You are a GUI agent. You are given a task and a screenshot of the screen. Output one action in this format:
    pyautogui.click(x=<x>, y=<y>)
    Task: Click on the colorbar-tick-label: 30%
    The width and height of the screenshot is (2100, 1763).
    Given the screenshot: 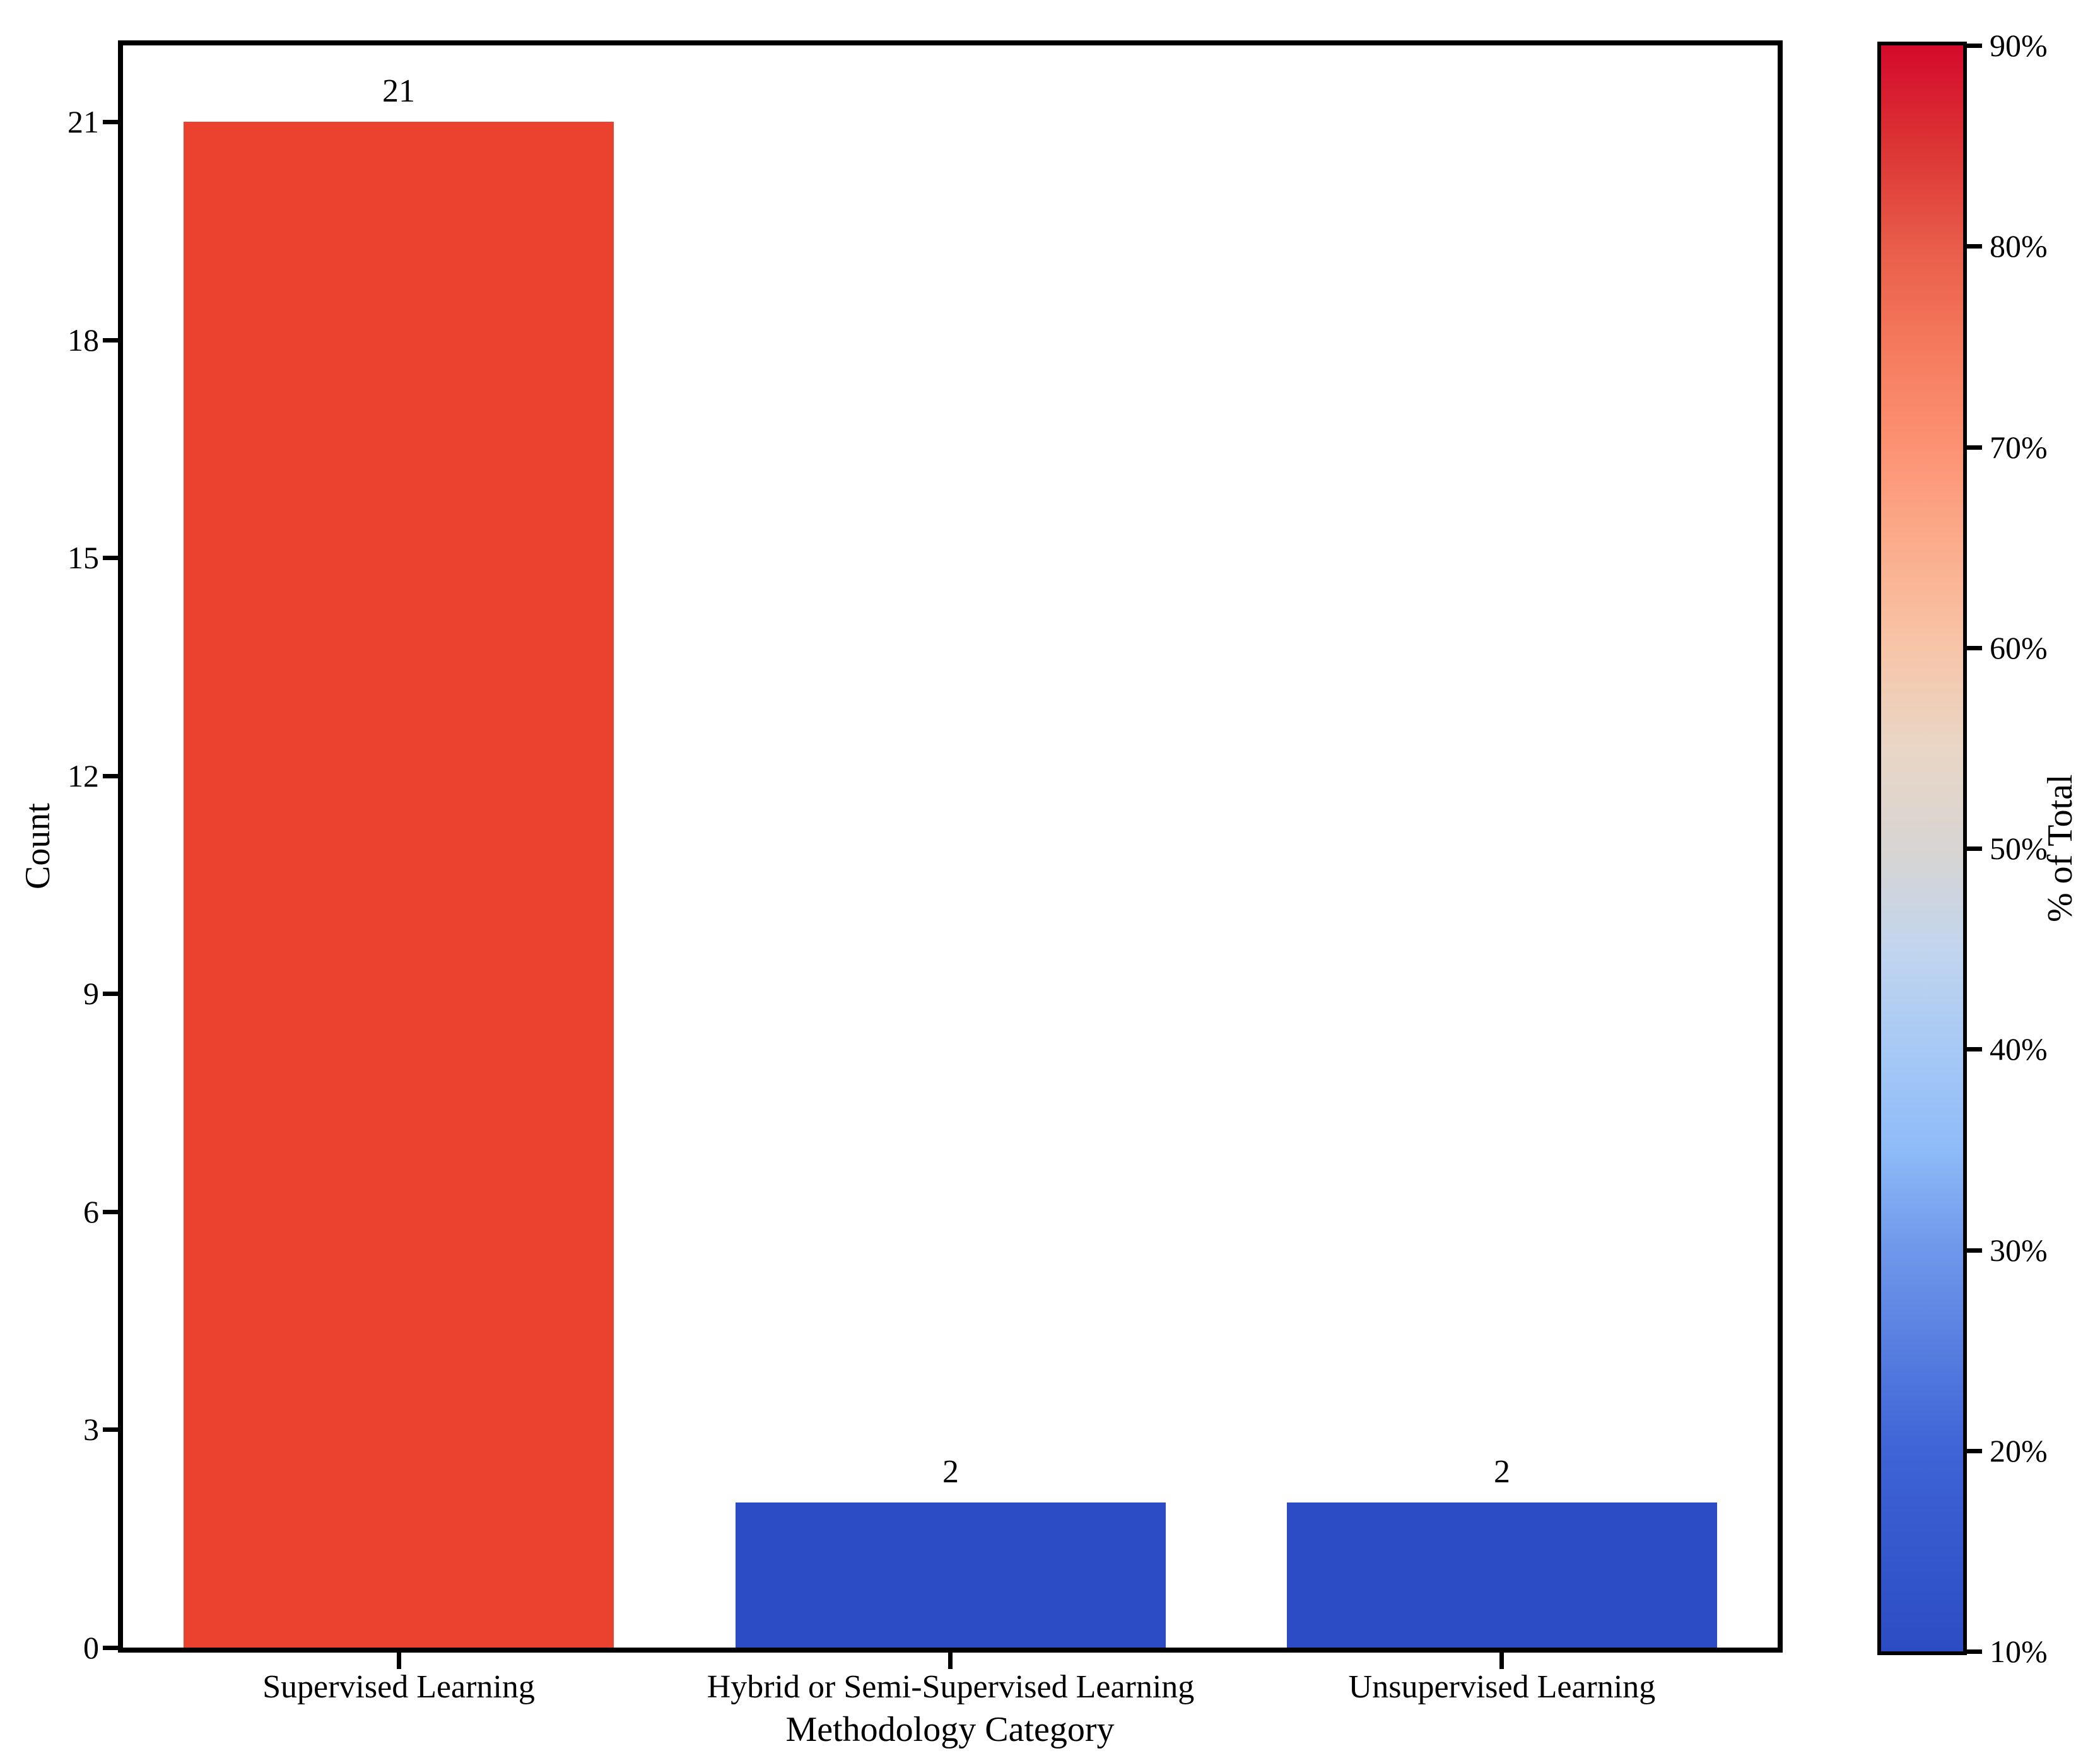 What is the action you would take?
    pyautogui.click(x=2019, y=1250)
    